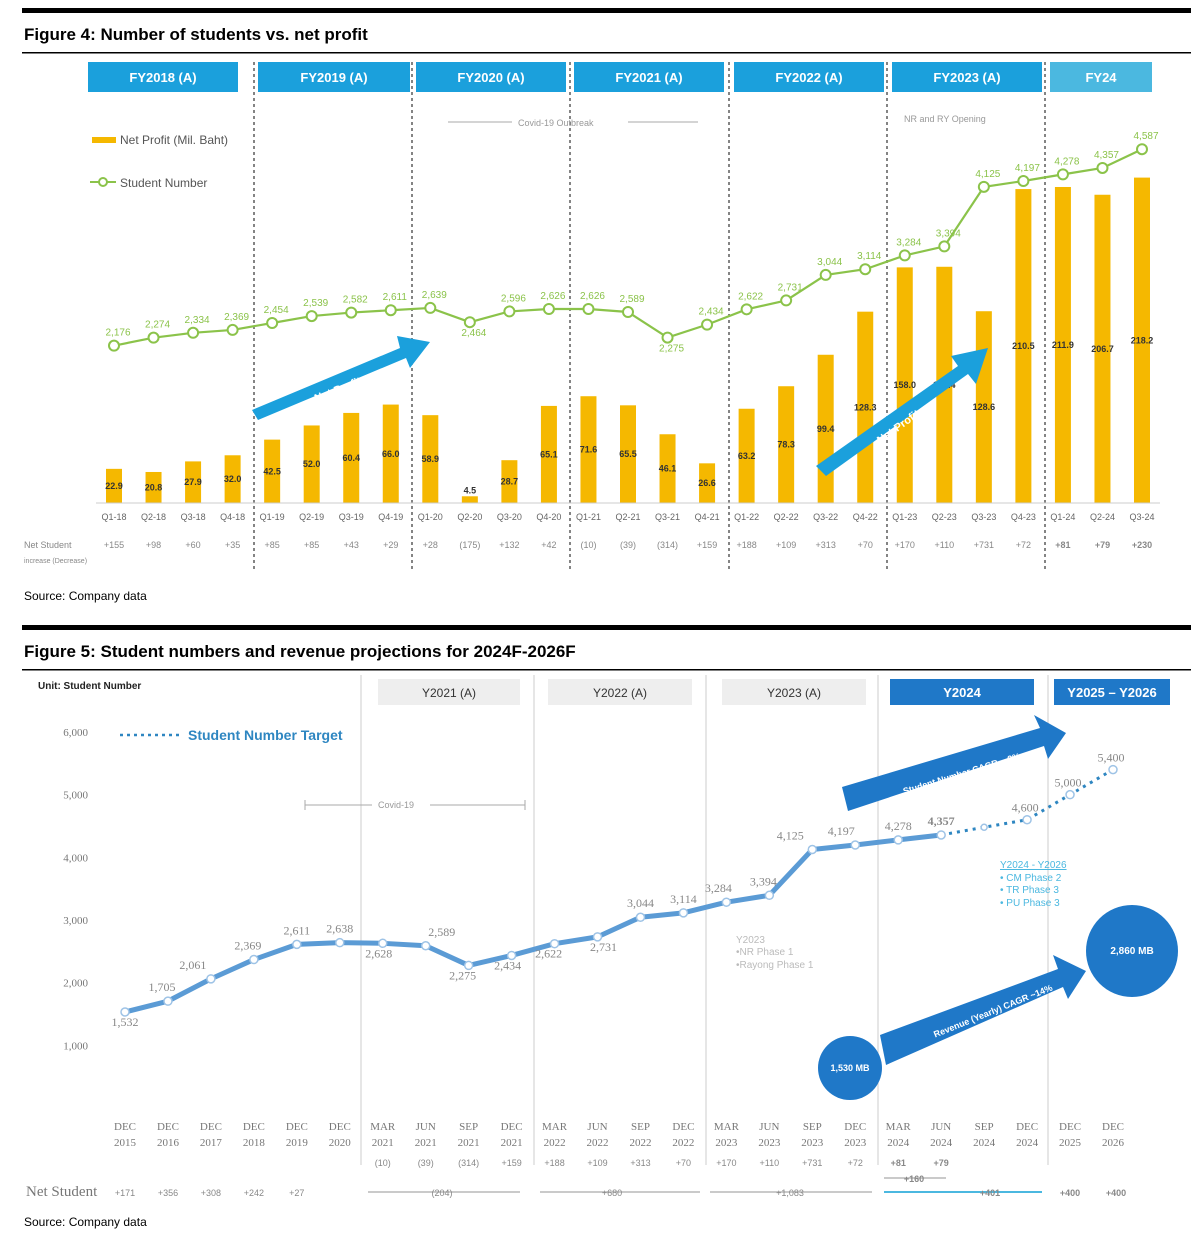 This screenshot has width=1200, height=1239. What do you see at coordinates (383, 1163) in the screenshot?
I see `net-student-value-5: (10)` at bounding box center [383, 1163].